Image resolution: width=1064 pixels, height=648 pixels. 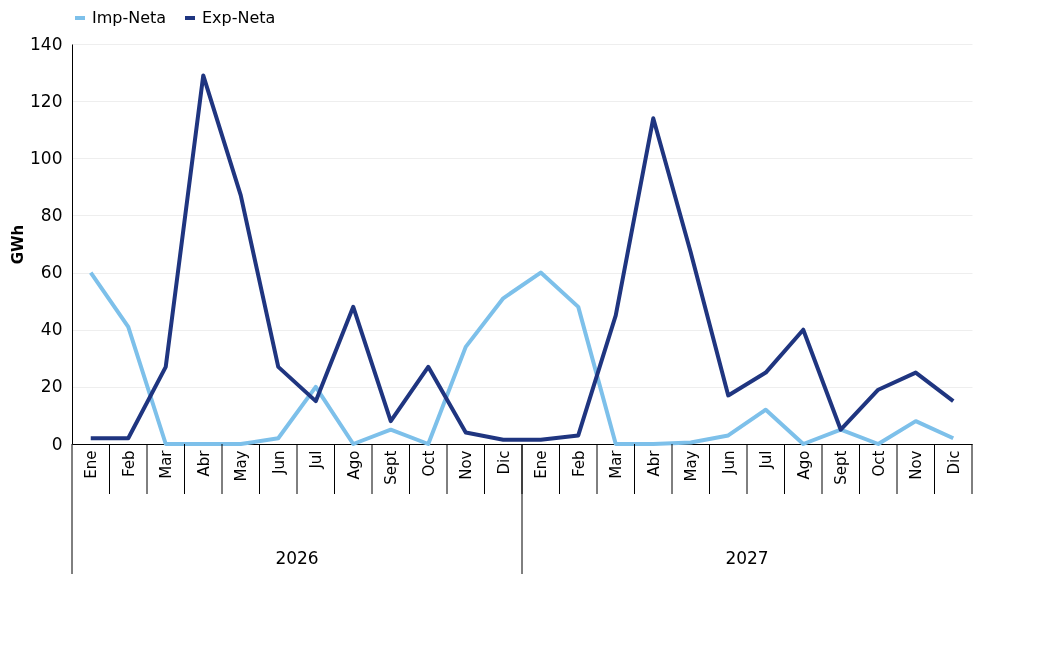 I want to click on text: 2026, so click(x=297, y=558).